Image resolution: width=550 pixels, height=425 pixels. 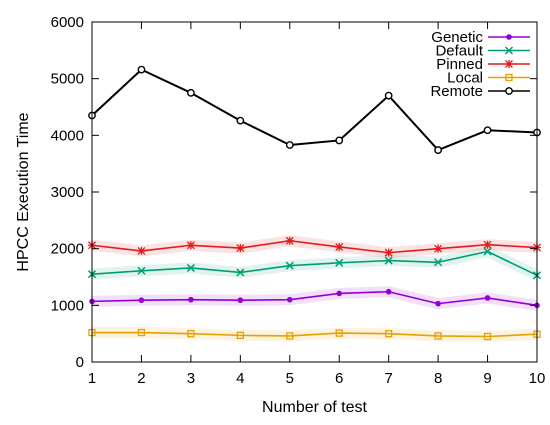 I want to click on x-axis-label: Number of test, so click(x=314, y=407).